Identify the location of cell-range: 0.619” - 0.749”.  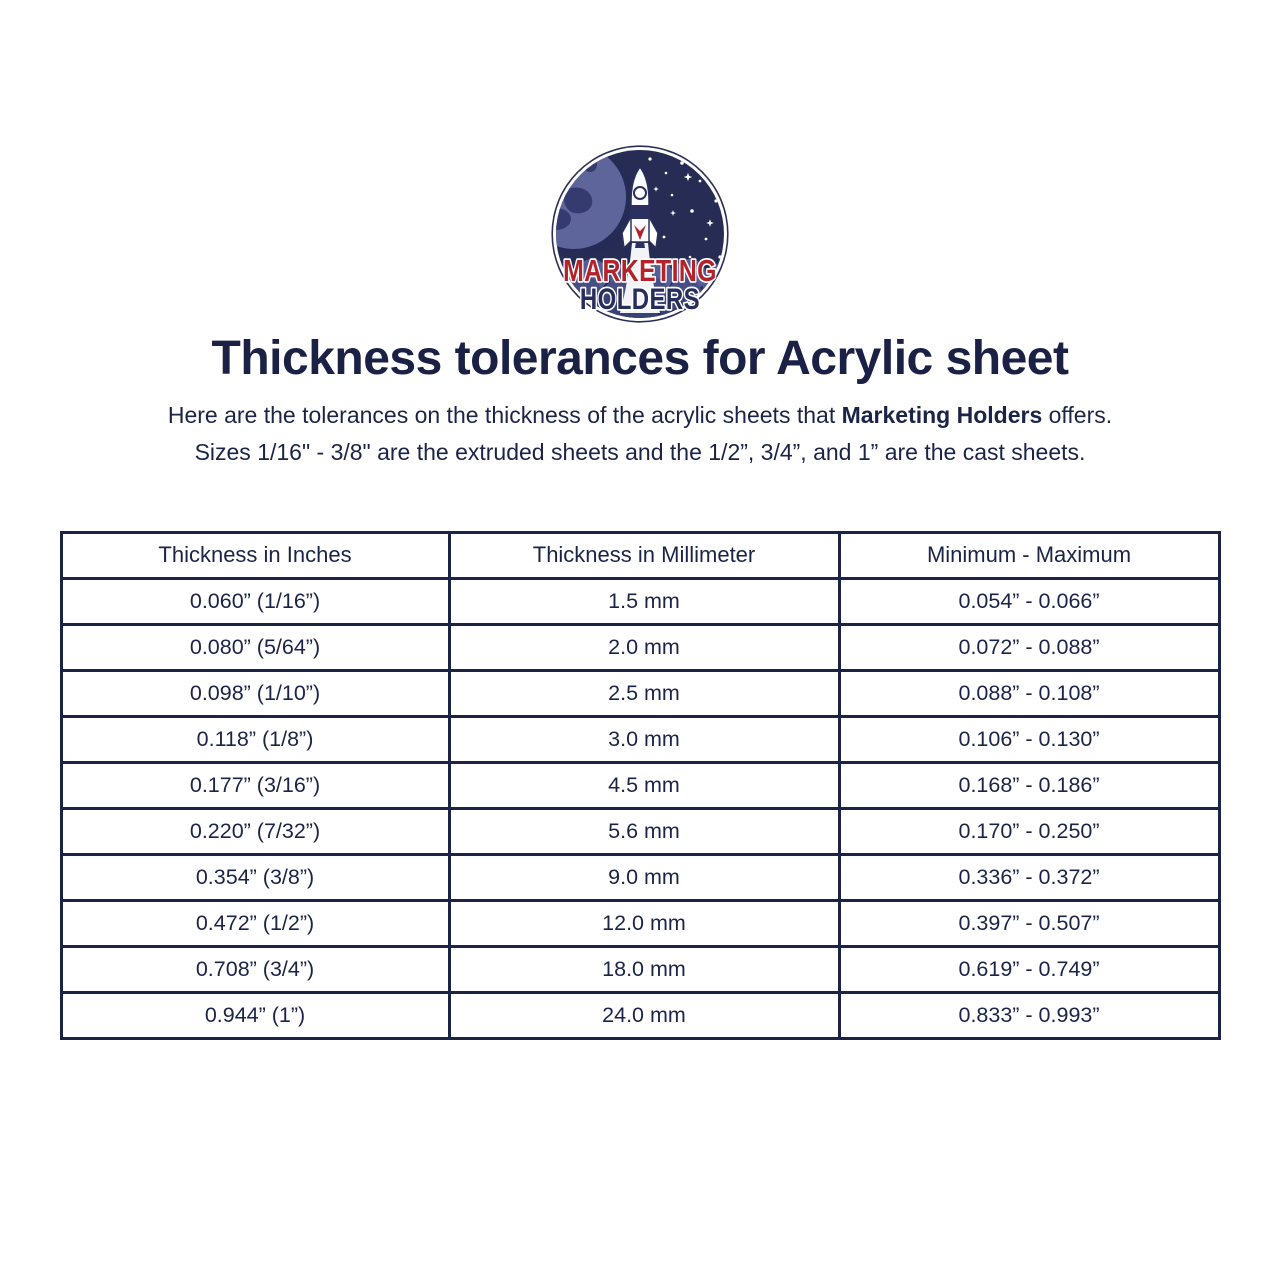
(1029, 969).